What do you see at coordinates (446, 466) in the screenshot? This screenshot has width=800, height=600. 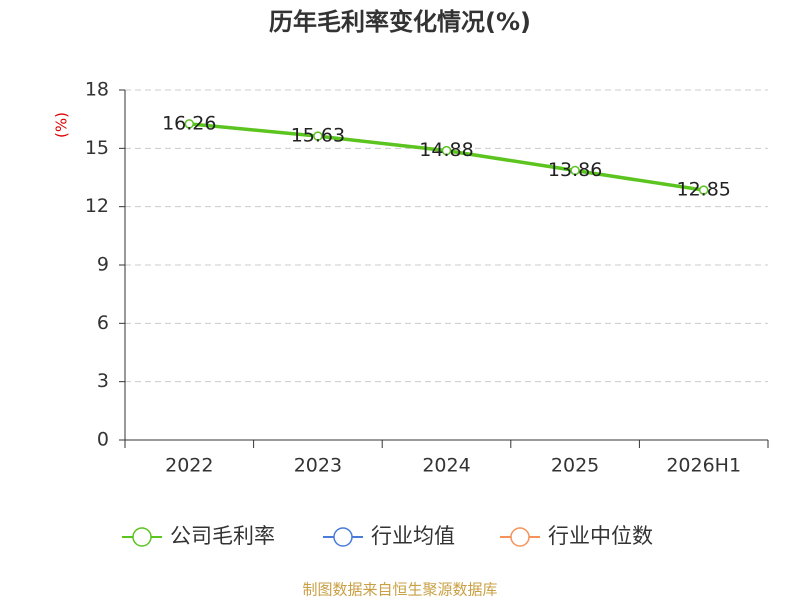 I see `x-tick-label: 2024` at bounding box center [446, 466].